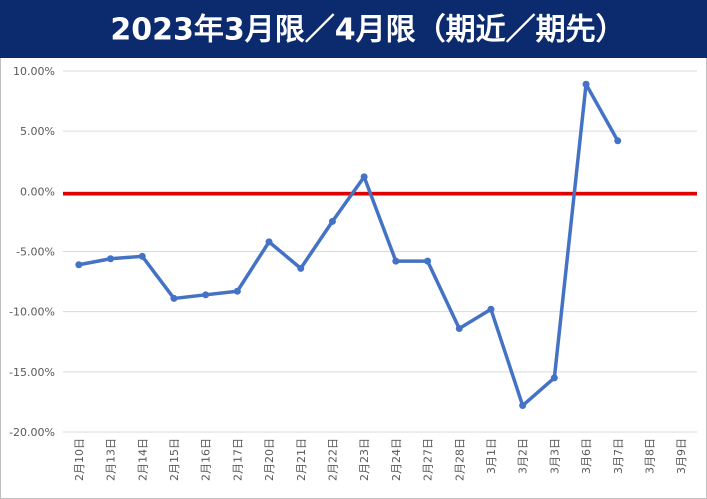 Image resolution: width=707 pixels, height=499 pixels. What do you see at coordinates (79, 459) in the screenshot?
I see `x-tick-label: 2月10日` at bounding box center [79, 459].